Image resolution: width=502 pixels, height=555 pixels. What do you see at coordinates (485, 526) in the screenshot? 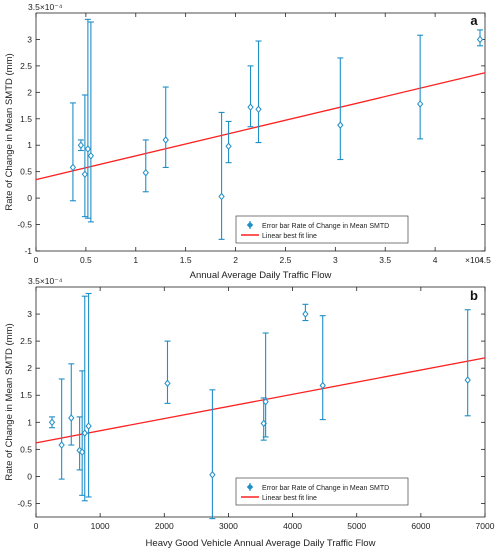
I see `x-tick-label: 7000` at bounding box center [485, 526].